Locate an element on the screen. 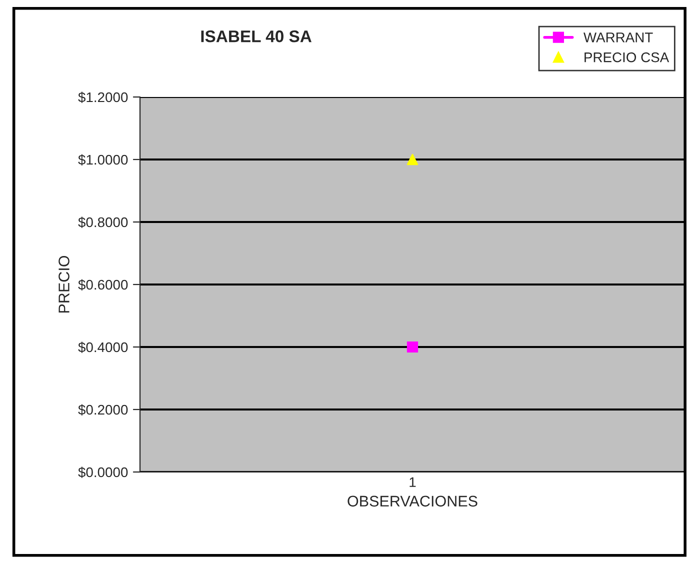  y-axis-title: PRECIO is located at coordinates (64, 284).